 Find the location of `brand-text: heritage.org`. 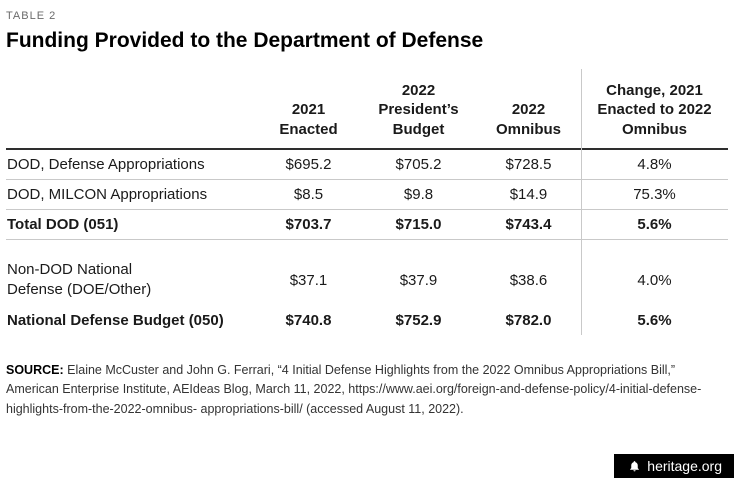

brand-text: heritage.org is located at coordinates (684, 466).